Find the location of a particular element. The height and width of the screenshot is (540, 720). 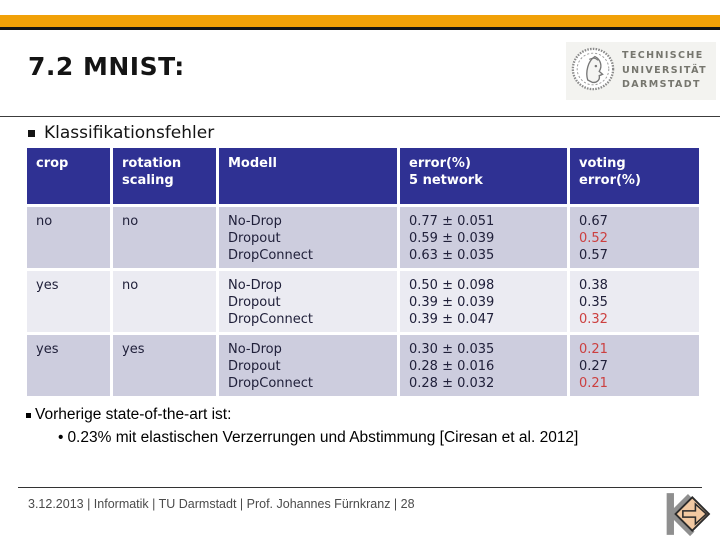

university-logo-text: TECHNISCHE UNIVERSITÄT DARMSTADT is located at coordinates (664, 71).